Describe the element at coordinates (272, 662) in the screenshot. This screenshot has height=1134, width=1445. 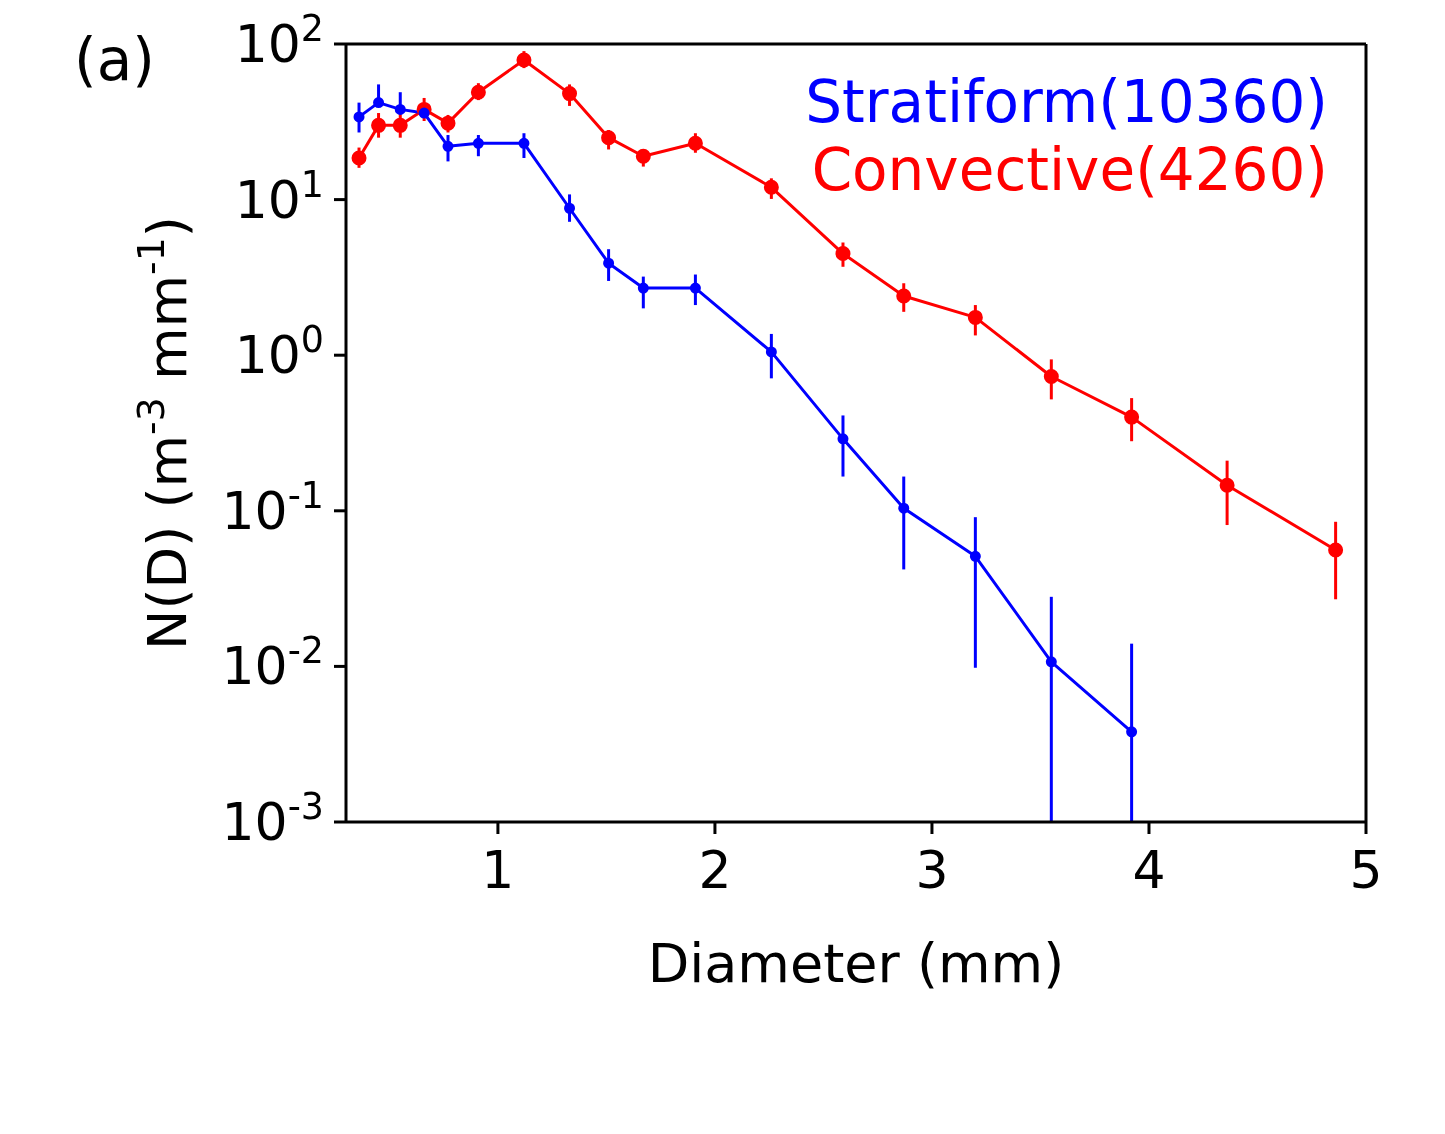
I see `y-tick-label: 10$^{-2}$` at that location.